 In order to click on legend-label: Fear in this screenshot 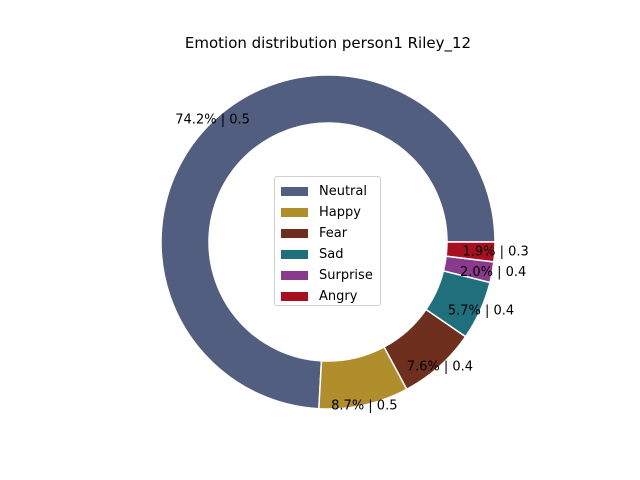, I will do `click(333, 233)`.